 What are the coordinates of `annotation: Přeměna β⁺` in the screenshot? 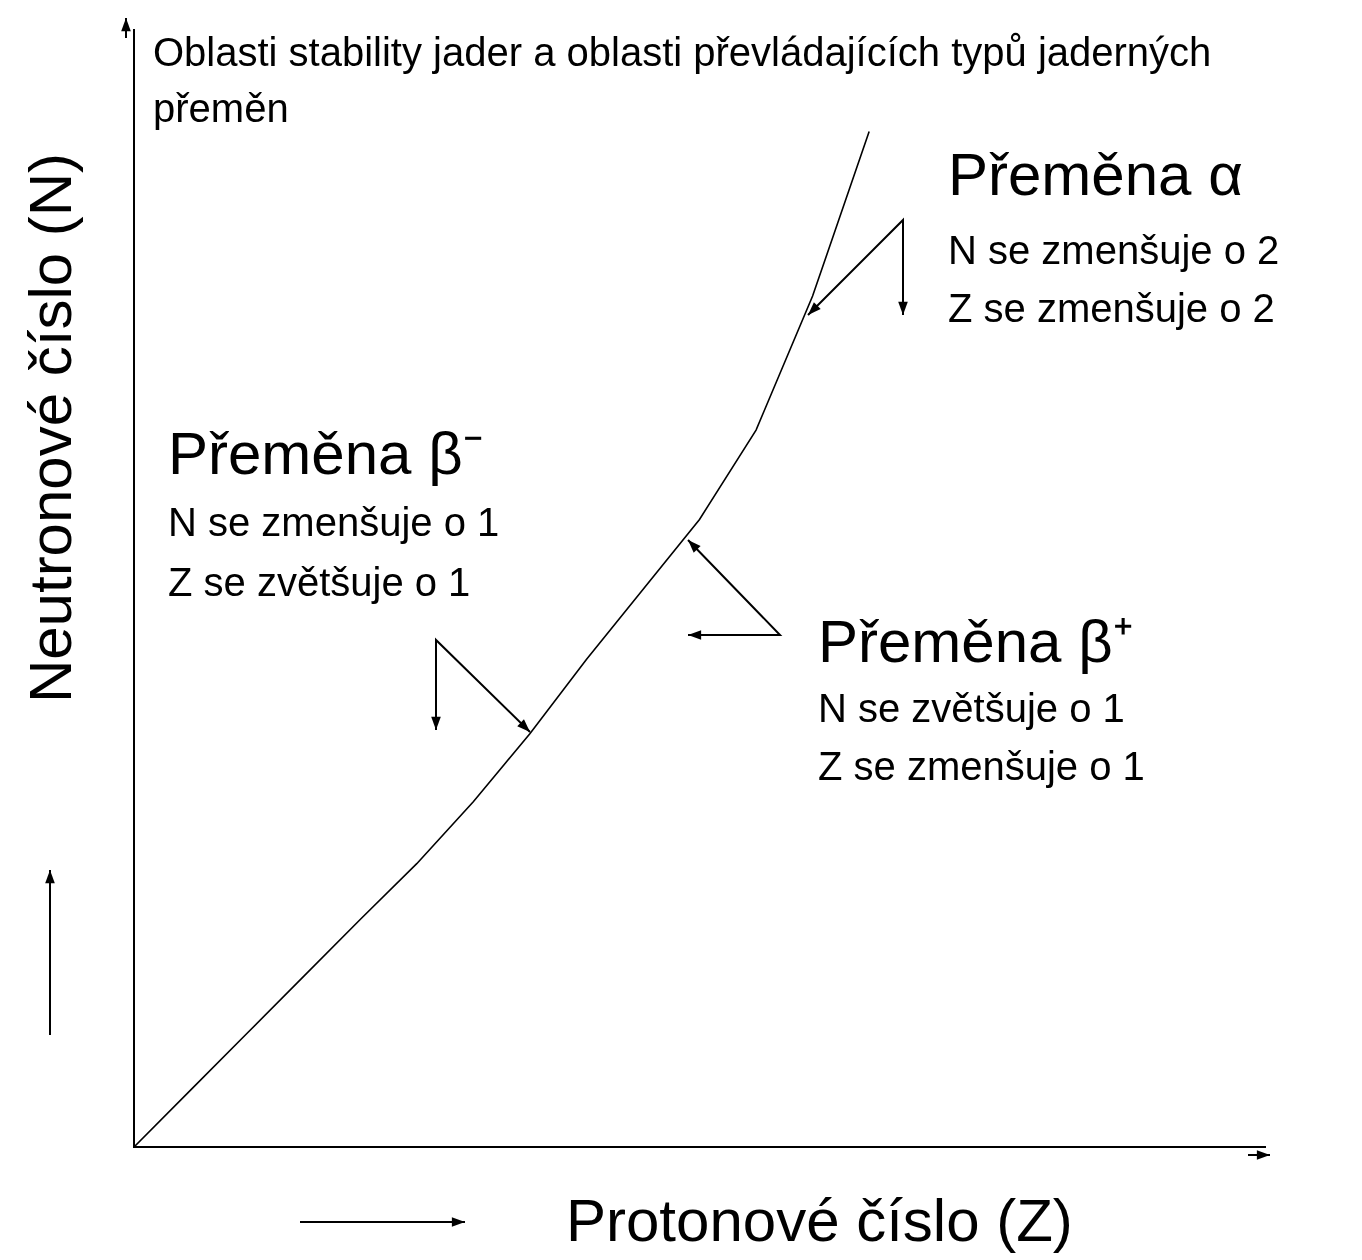 It's located at (975, 642).